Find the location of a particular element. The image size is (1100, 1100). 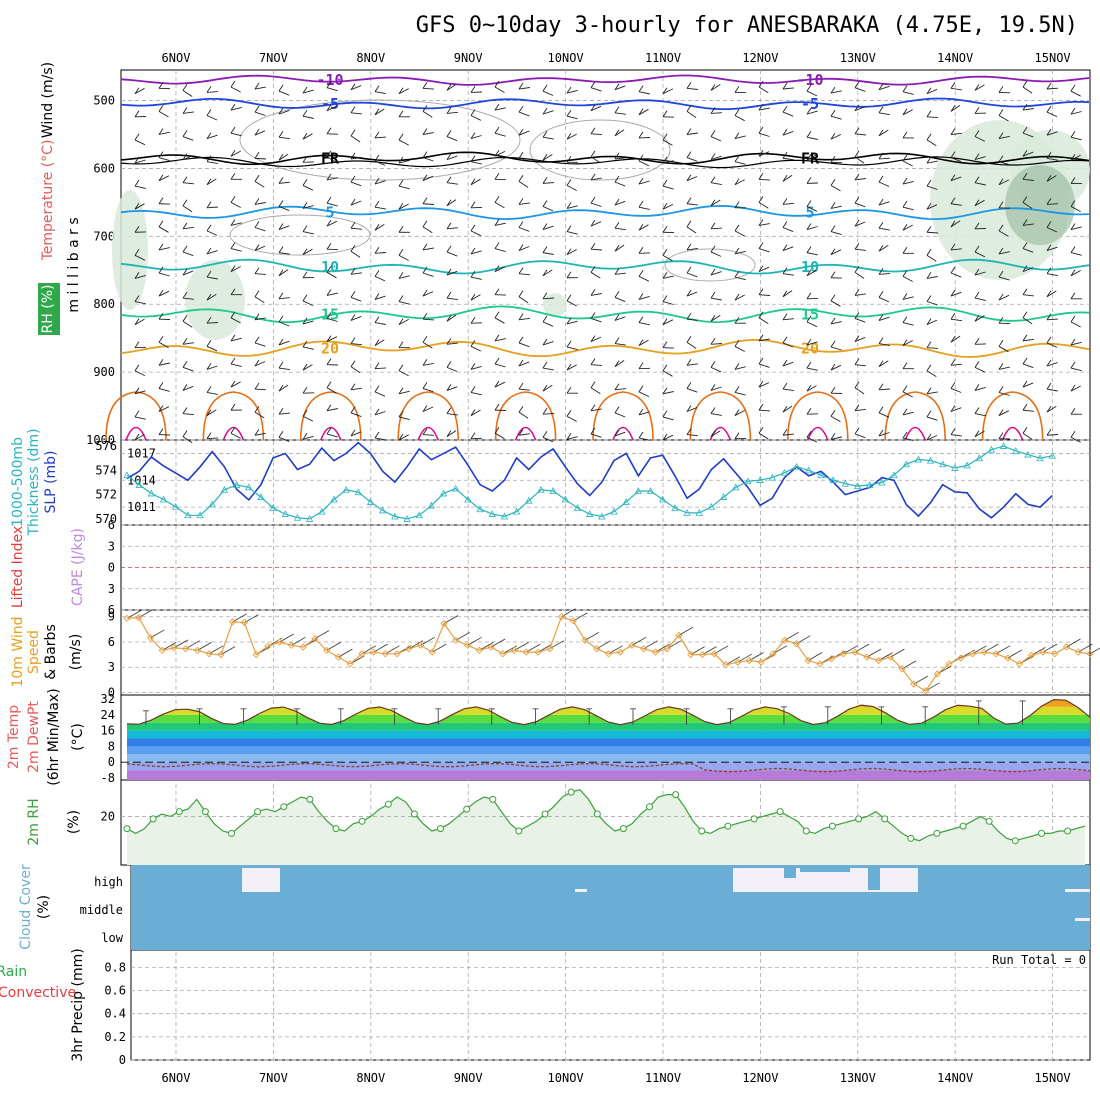

label-total-rain: Total / Rain is located at coordinates (13, 972).